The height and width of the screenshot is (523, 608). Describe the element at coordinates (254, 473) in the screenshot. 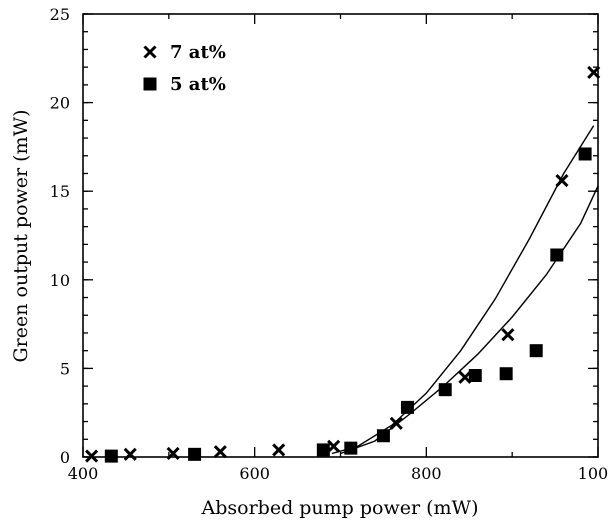

I see `x-tick-label-600: 600` at that location.